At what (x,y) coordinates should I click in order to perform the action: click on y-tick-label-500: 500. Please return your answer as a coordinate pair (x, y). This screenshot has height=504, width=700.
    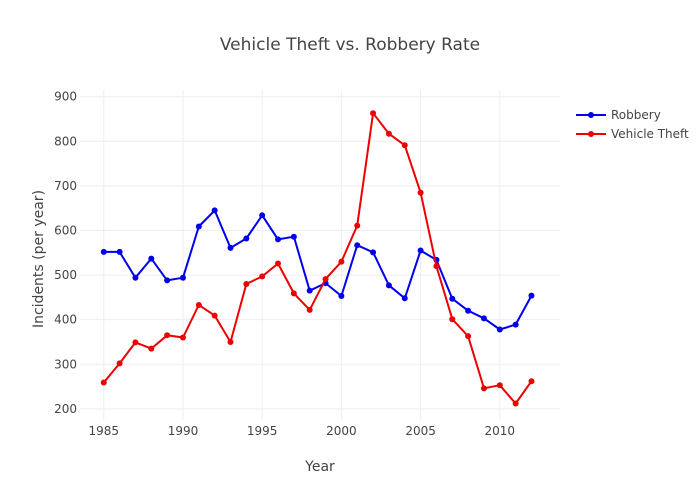
    Looking at the image, I should click on (65, 275).